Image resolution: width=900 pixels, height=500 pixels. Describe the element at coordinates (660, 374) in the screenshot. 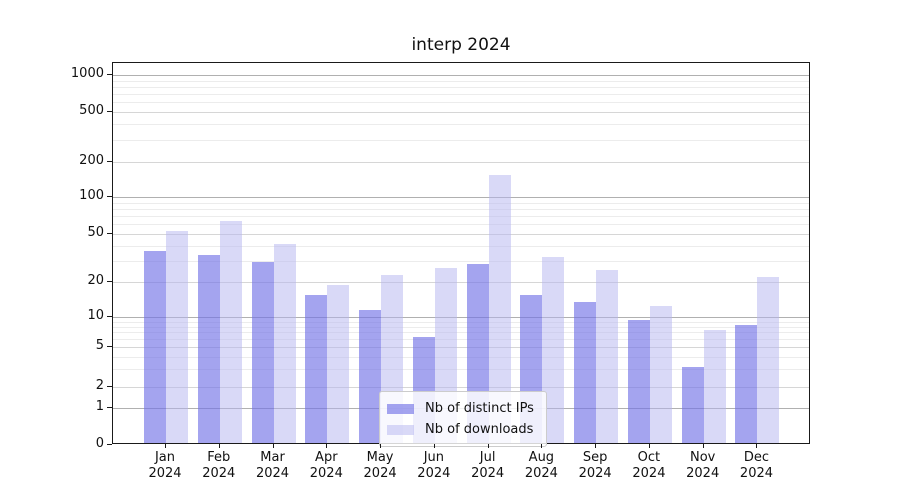

I see `bar-oct-downloads` at that location.